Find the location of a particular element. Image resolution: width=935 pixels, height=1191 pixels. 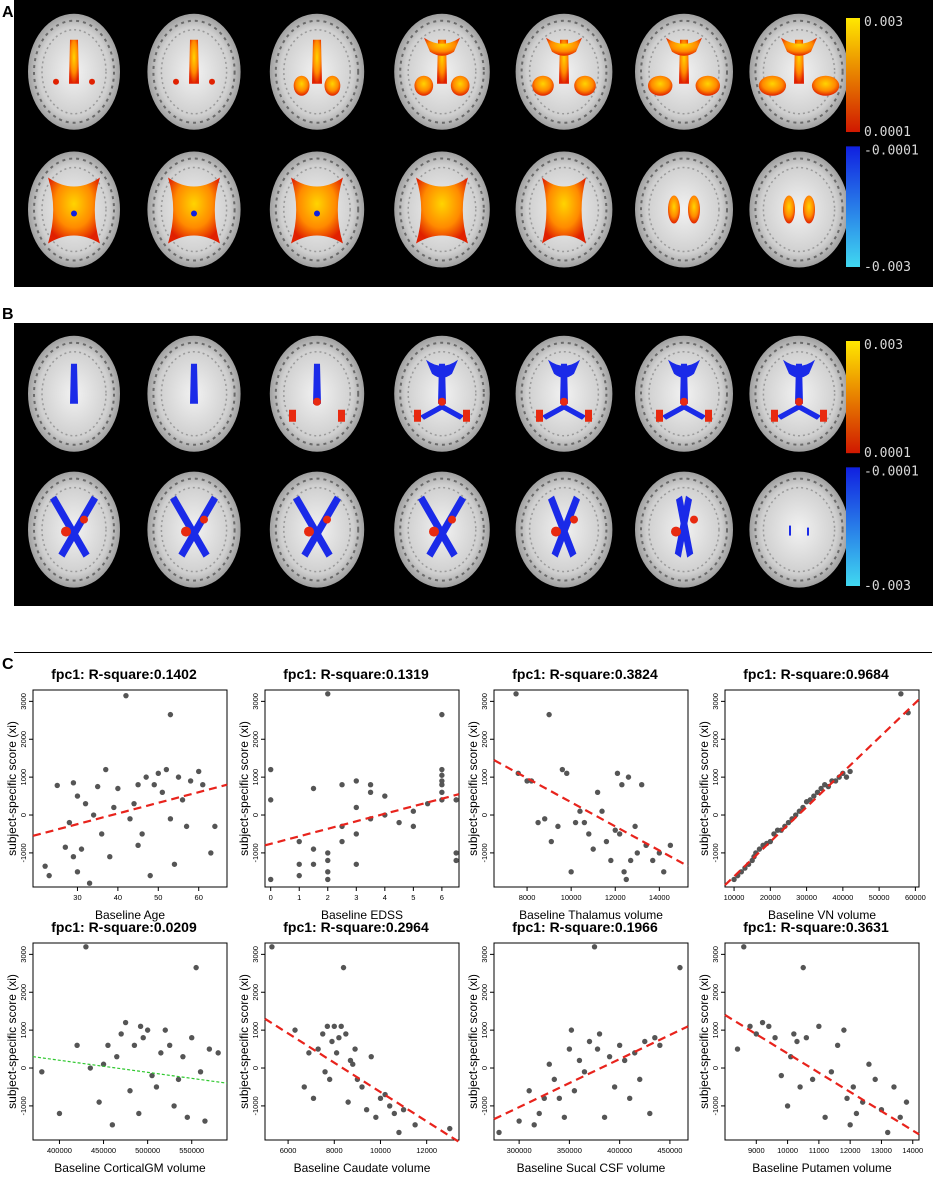

plot-title: fpc1: R-square:0.9684 is located at coordinates (816, 674).